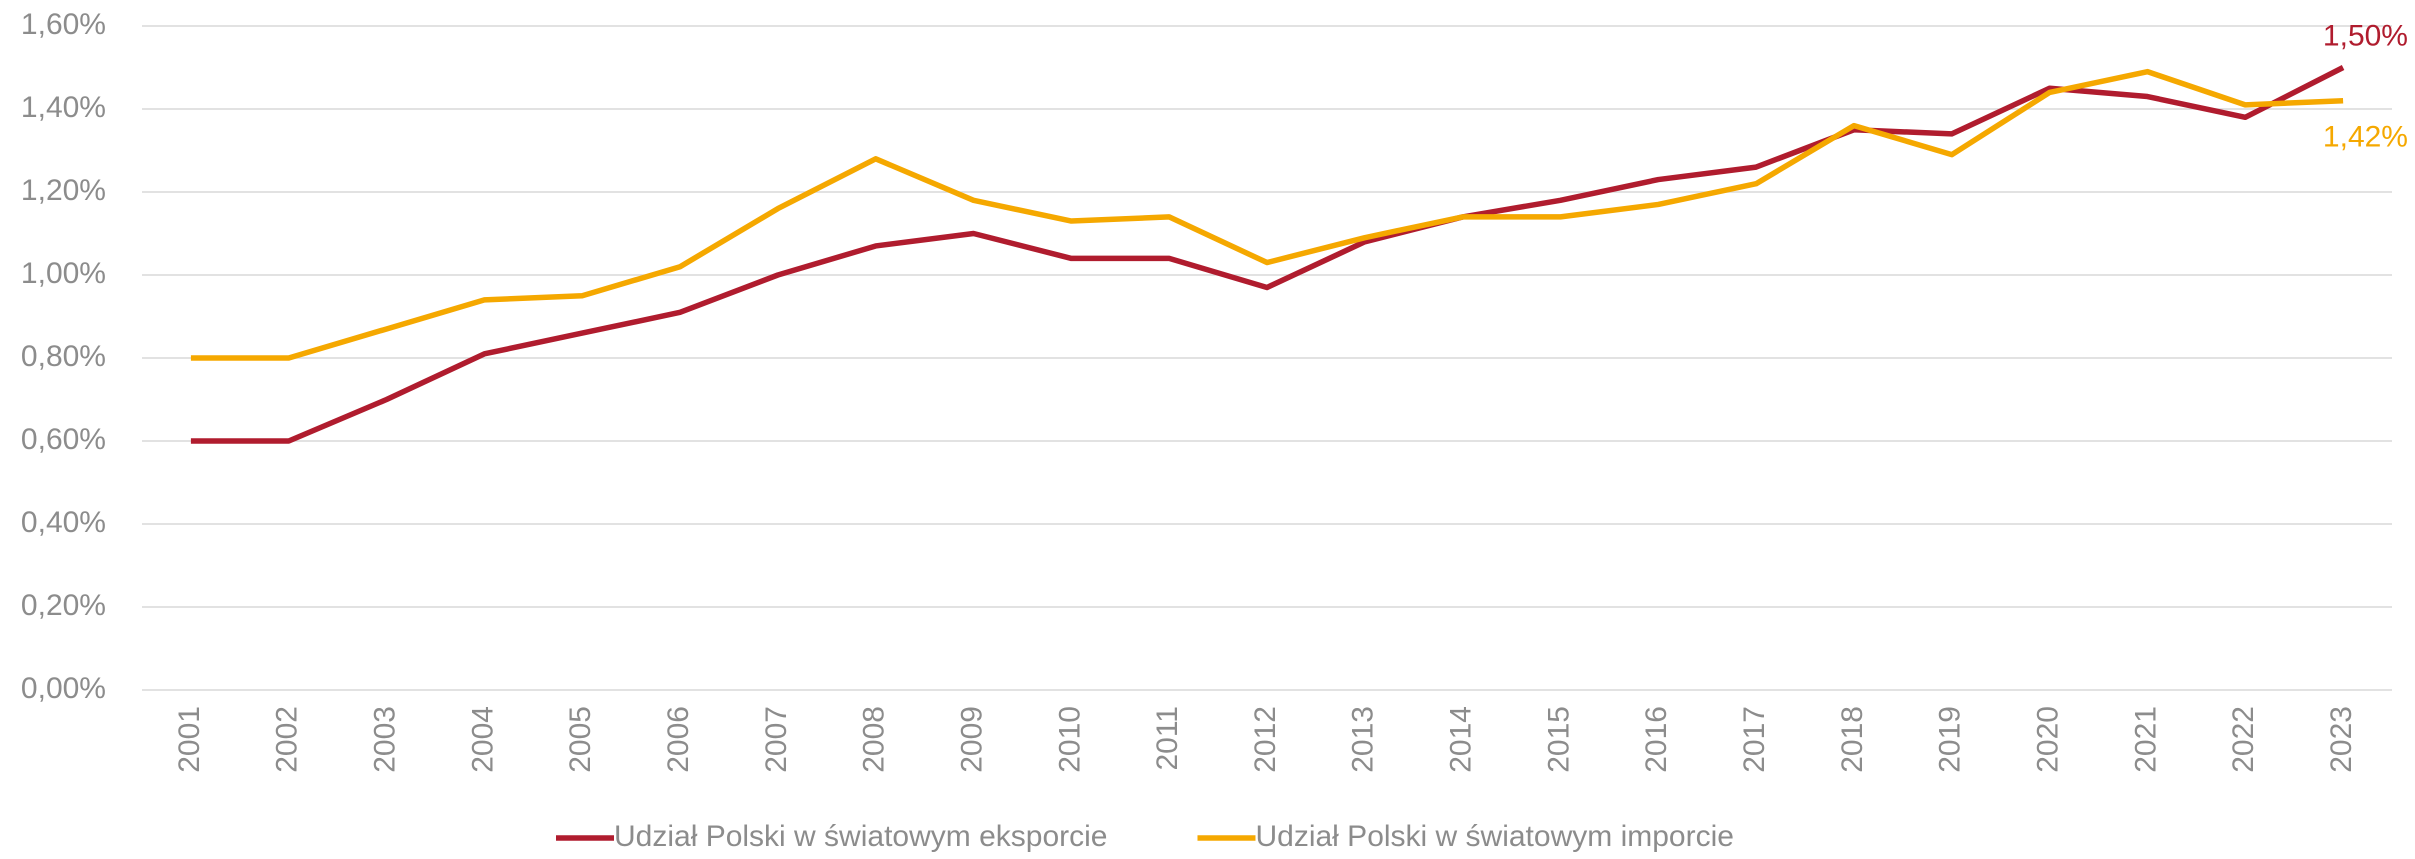 Image resolution: width=2415 pixels, height=859 pixels. What do you see at coordinates (63, 356) in the screenshot?
I see `y-tick-label: 0,80%` at bounding box center [63, 356].